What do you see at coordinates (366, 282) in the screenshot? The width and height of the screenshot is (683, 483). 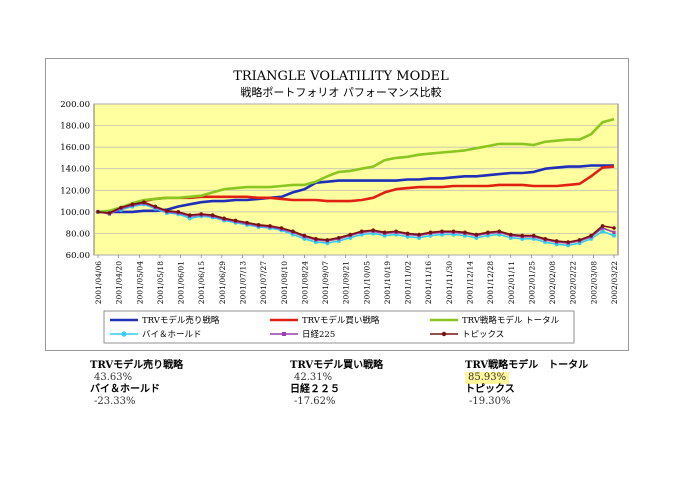 I see `x-tick-label: 2001/10/05` at bounding box center [366, 282].